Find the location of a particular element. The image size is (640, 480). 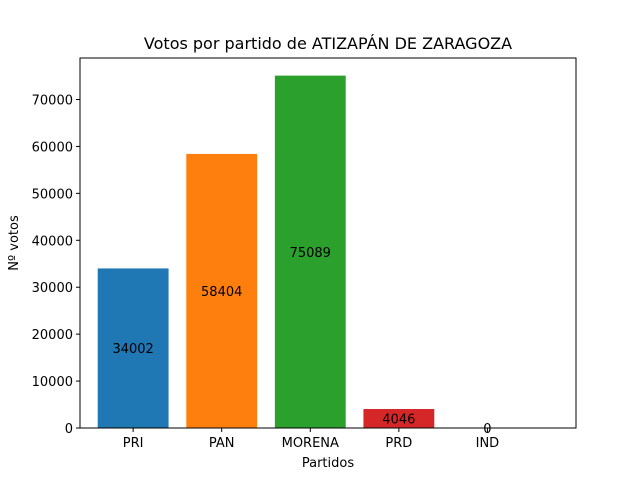

y-axis-label: Nº votos is located at coordinates (14, 243).